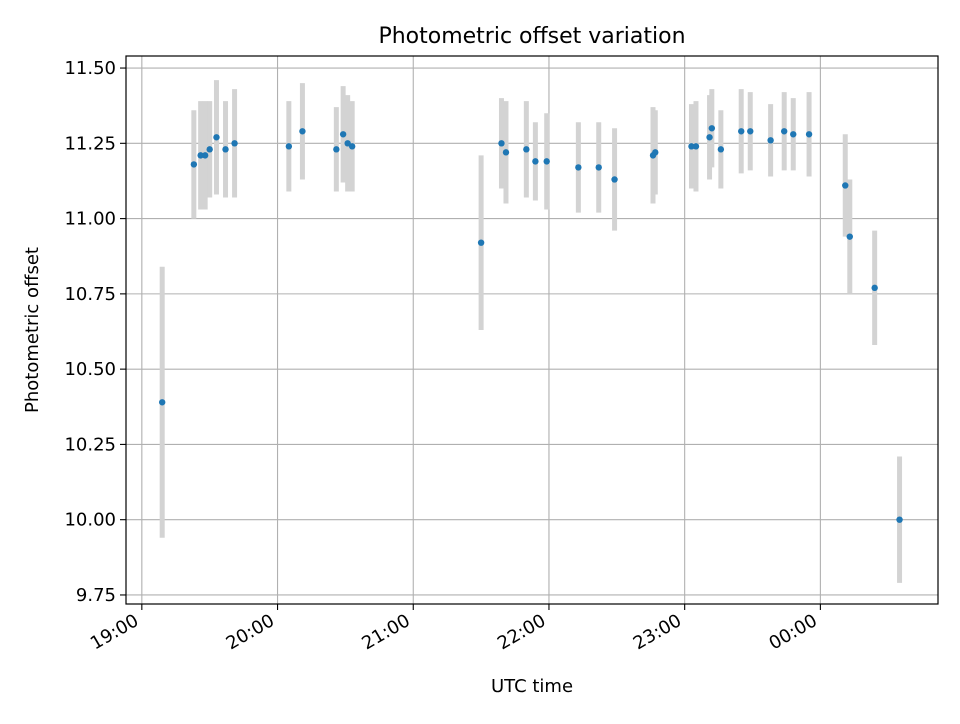 Image resolution: width=960 pixels, height=724 pixels. What do you see at coordinates (90, 68) in the screenshot?
I see `y-tick-label: 11.50` at bounding box center [90, 68].